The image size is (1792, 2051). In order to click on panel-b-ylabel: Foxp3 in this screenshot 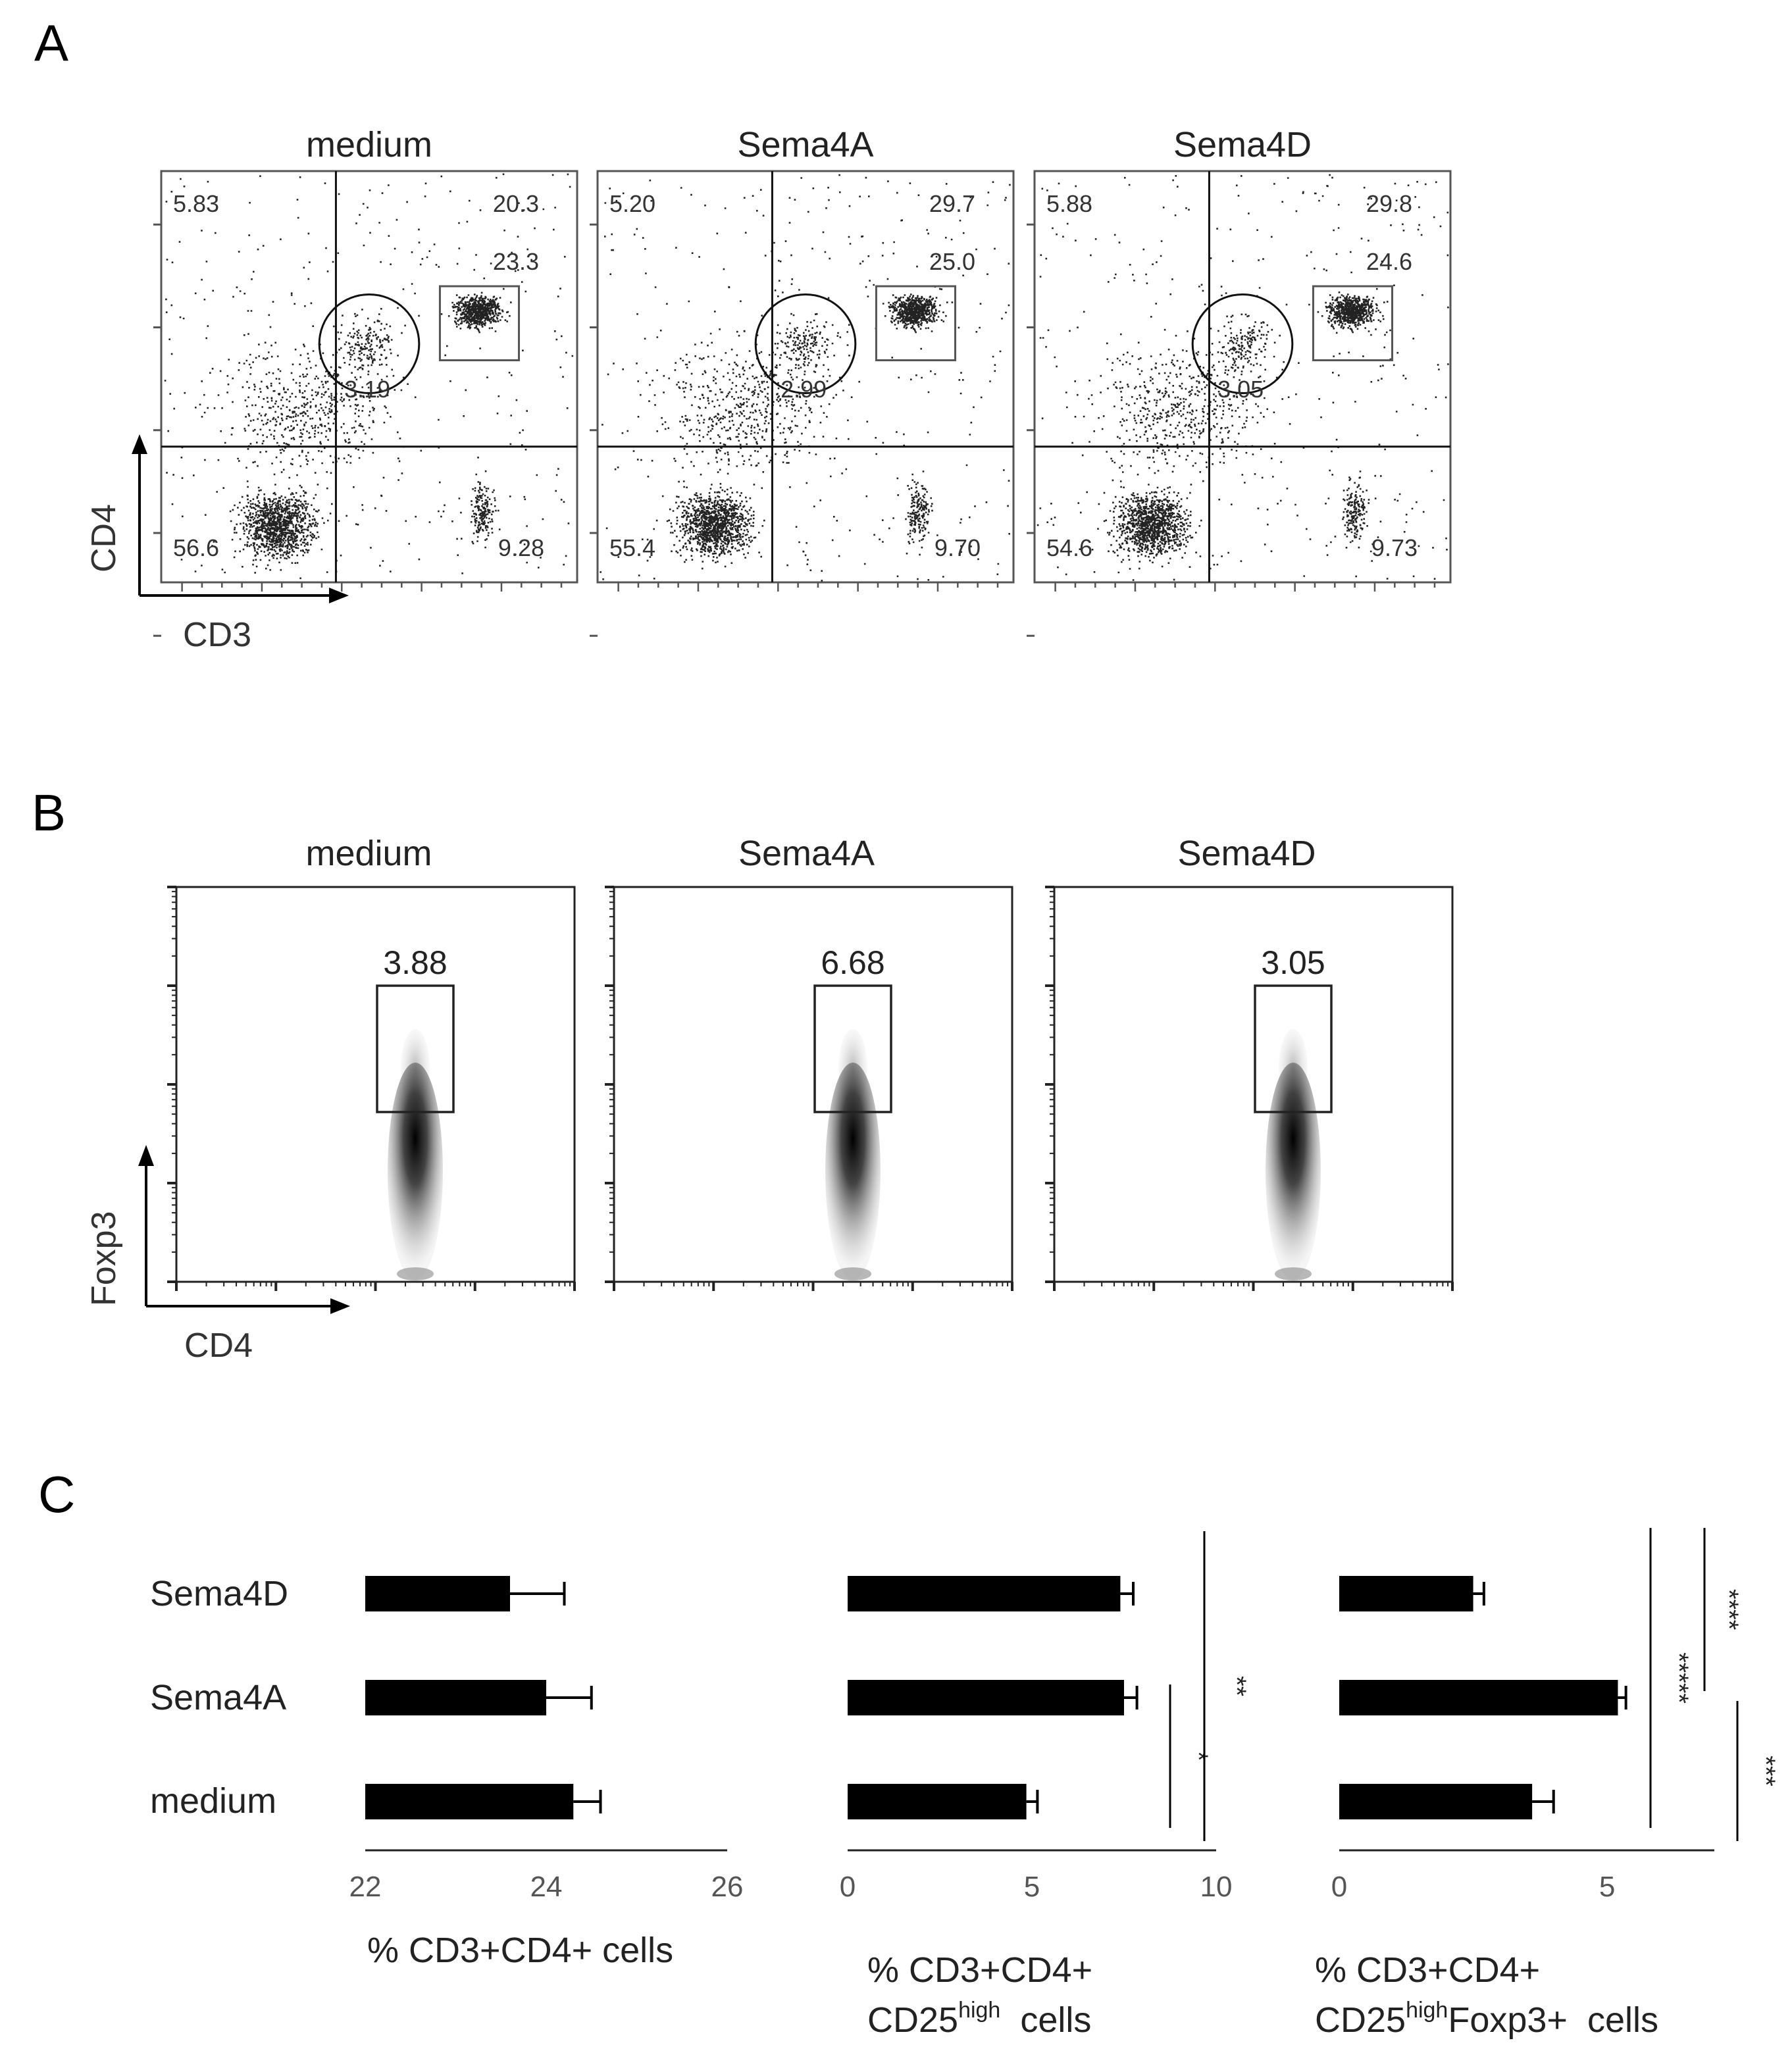, I will do `click(104, 1258)`.